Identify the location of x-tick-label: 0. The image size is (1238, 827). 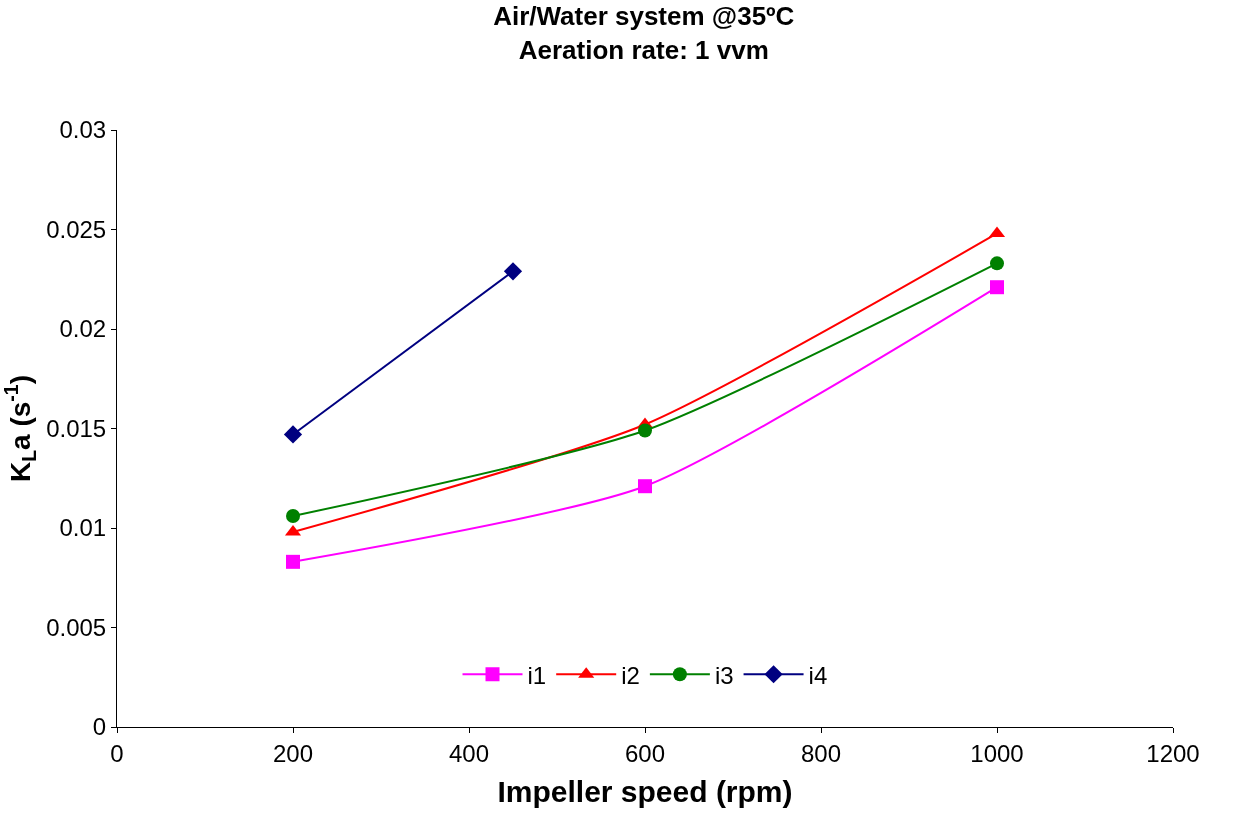
(117, 753).